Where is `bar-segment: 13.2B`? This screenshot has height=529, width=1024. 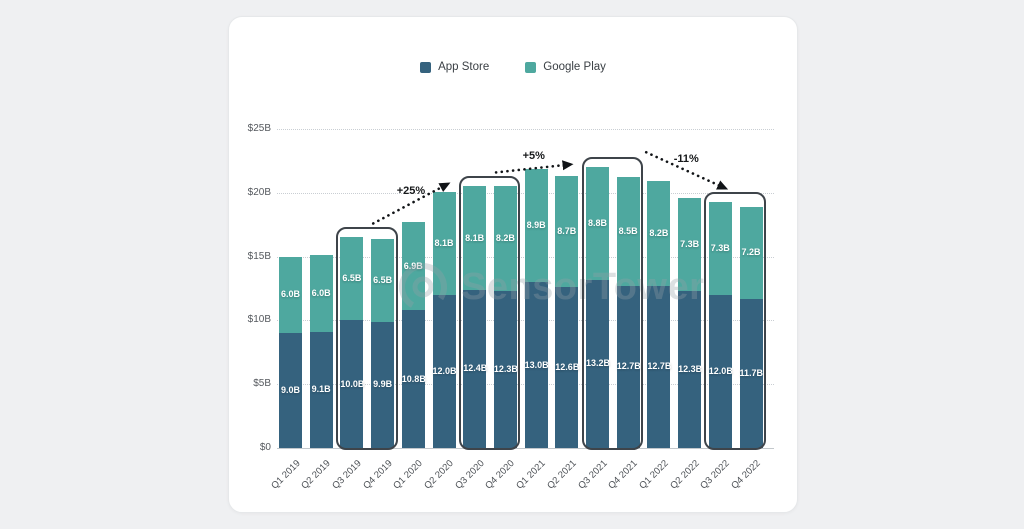
bar-segment: 13.2B is located at coordinates (598, 363).